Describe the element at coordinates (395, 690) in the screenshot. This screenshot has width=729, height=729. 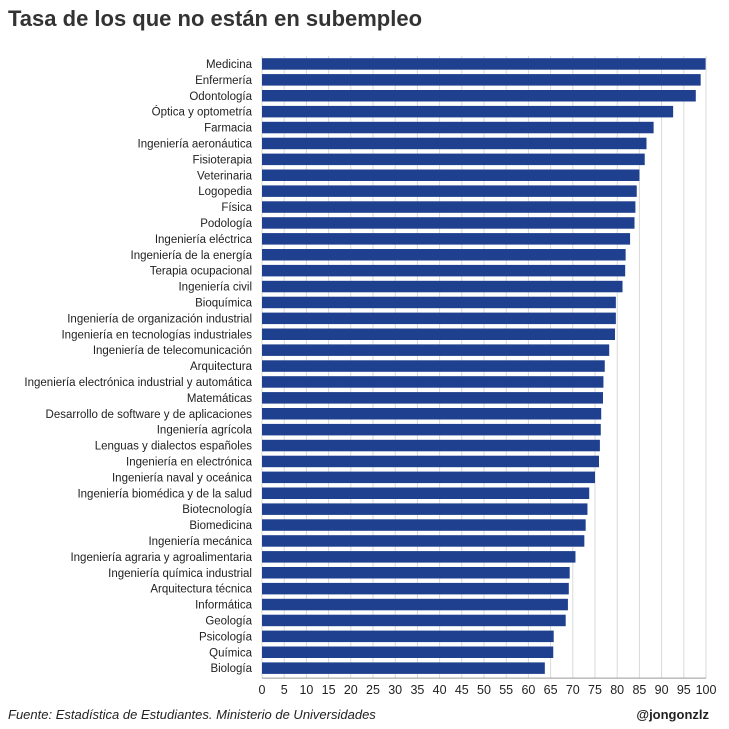
I see `x-tick-label: 30` at that location.